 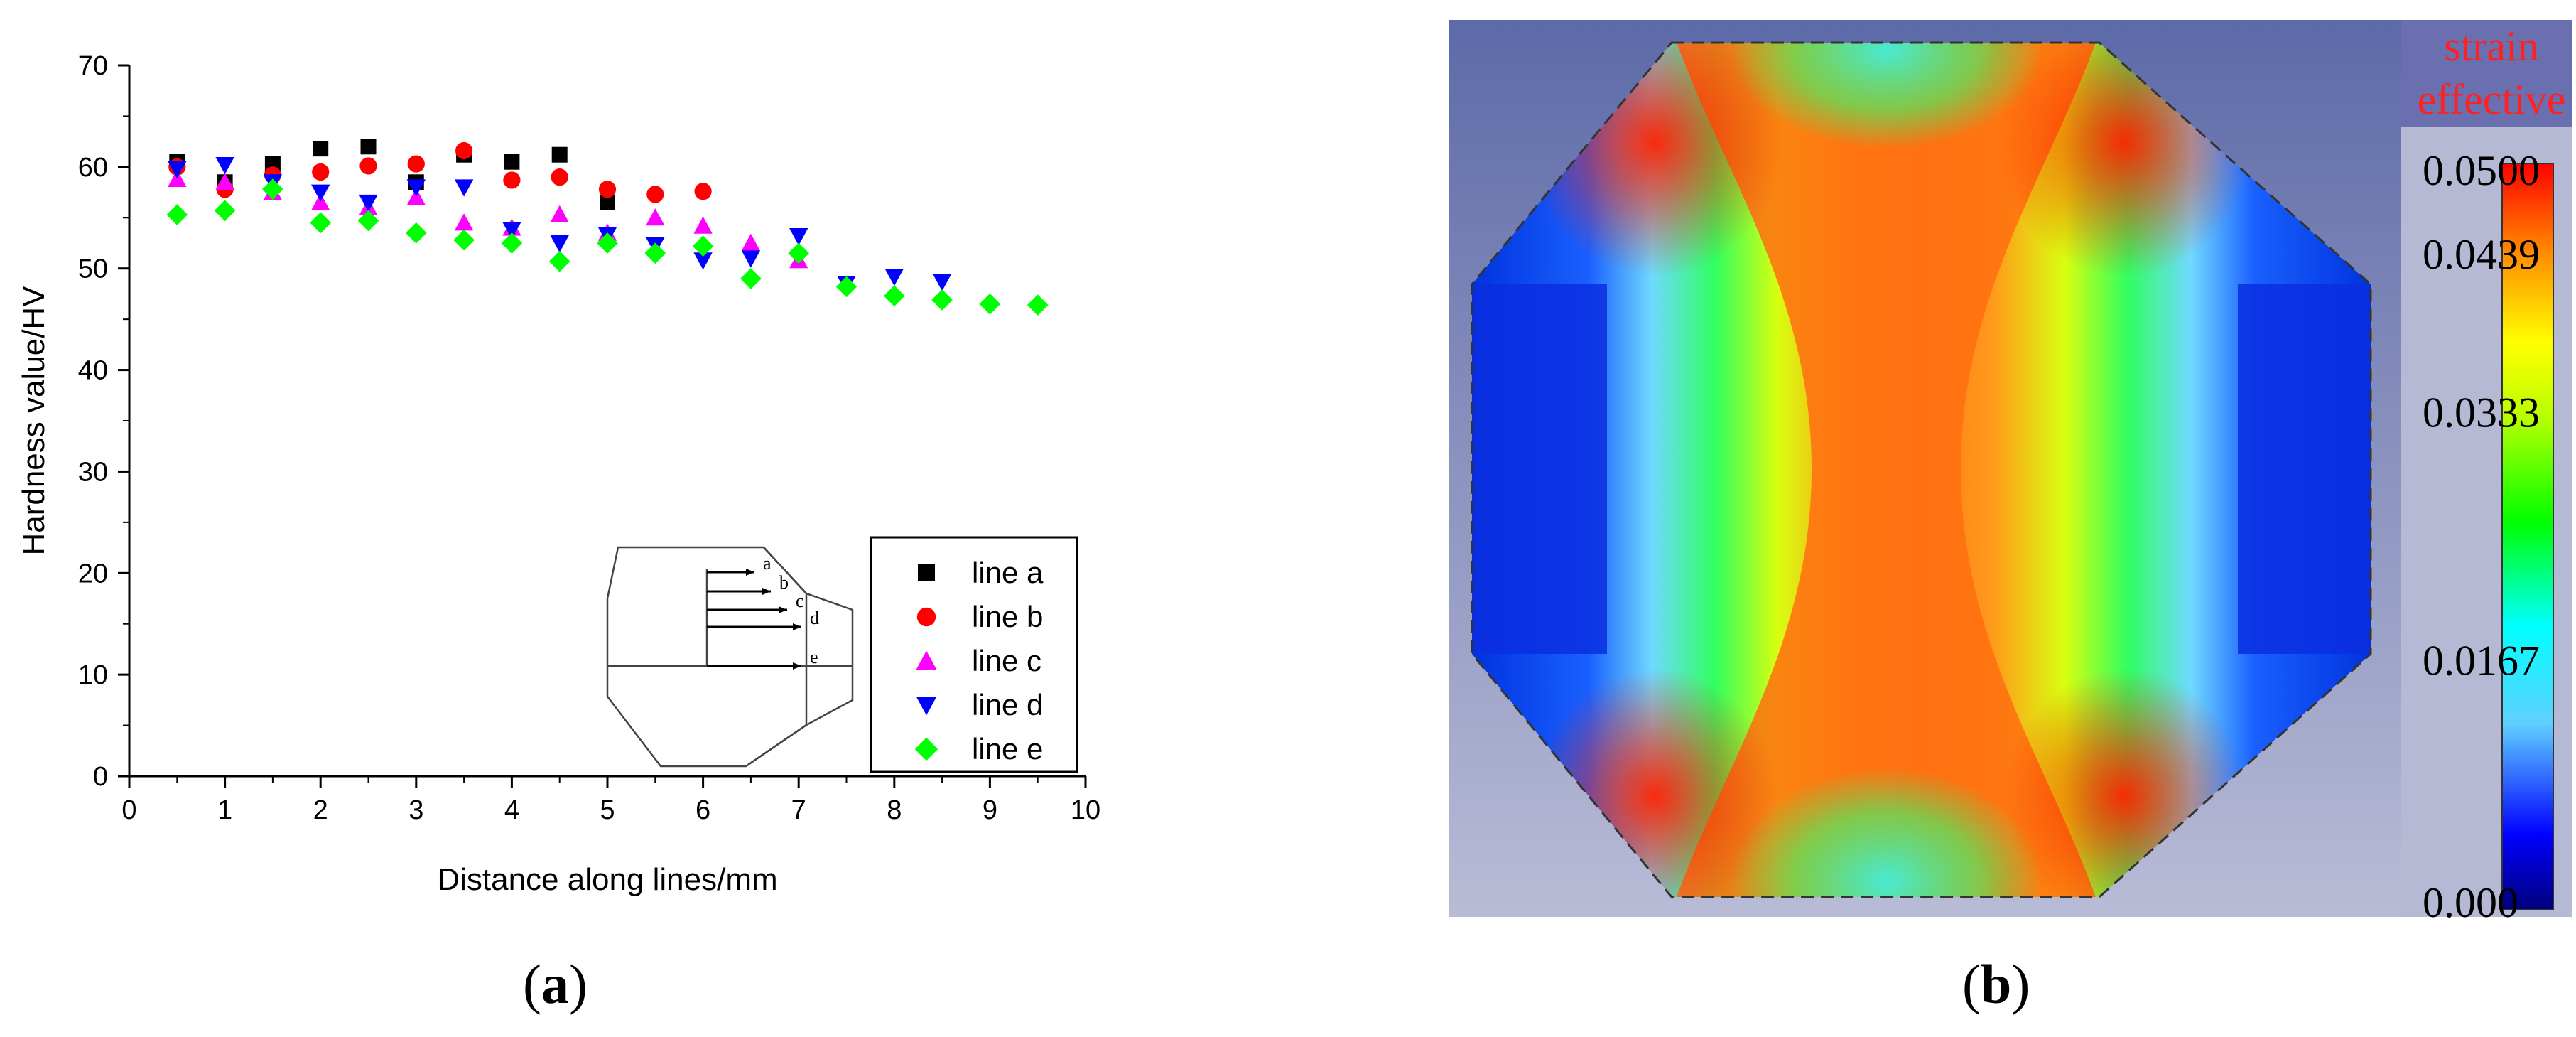 I want to click on panel-b-letter: b, so click(x=1996, y=984).